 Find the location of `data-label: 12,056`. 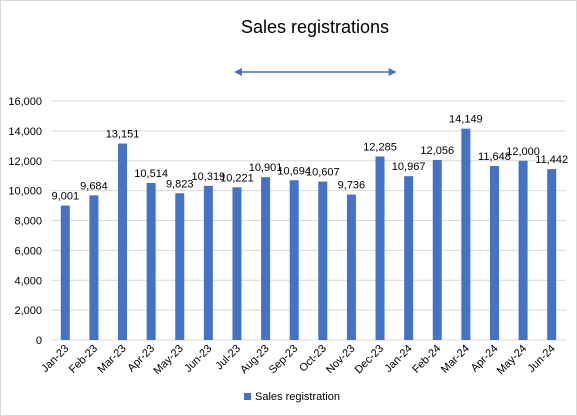

data-label: 12,056 is located at coordinates (437, 151).